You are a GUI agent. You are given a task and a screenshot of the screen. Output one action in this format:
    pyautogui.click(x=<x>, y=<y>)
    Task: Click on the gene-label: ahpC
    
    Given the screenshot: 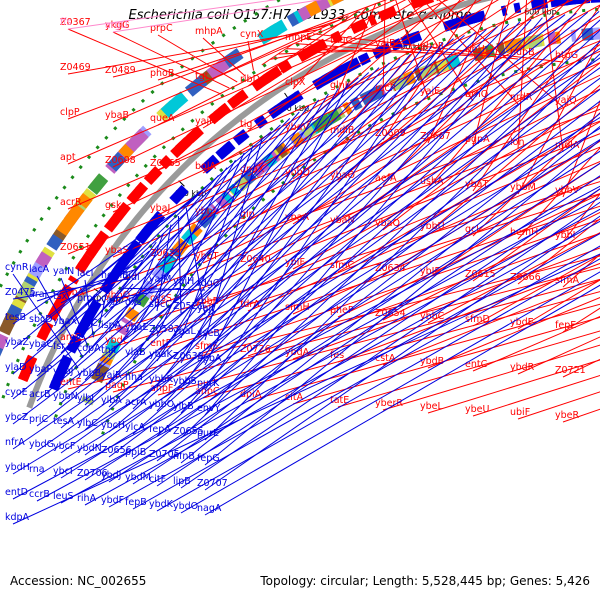 What is the action you would take?
    pyautogui.click(x=207, y=391)
    